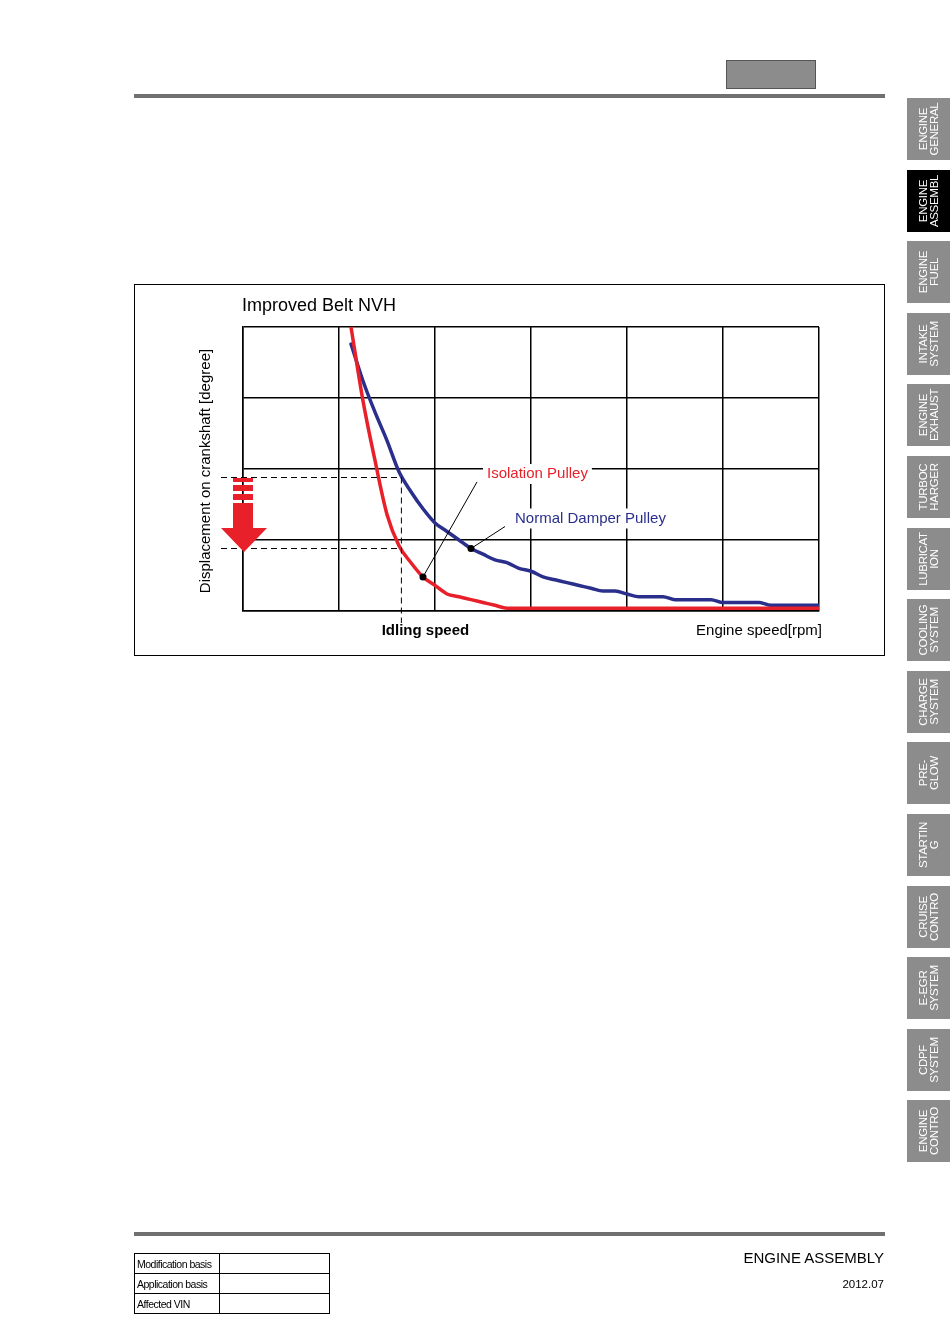  What do you see at coordinates (928, 1060) in the screenshot?
I see `text: CDPF SYSTEM` at bounding box center [928, 1060].